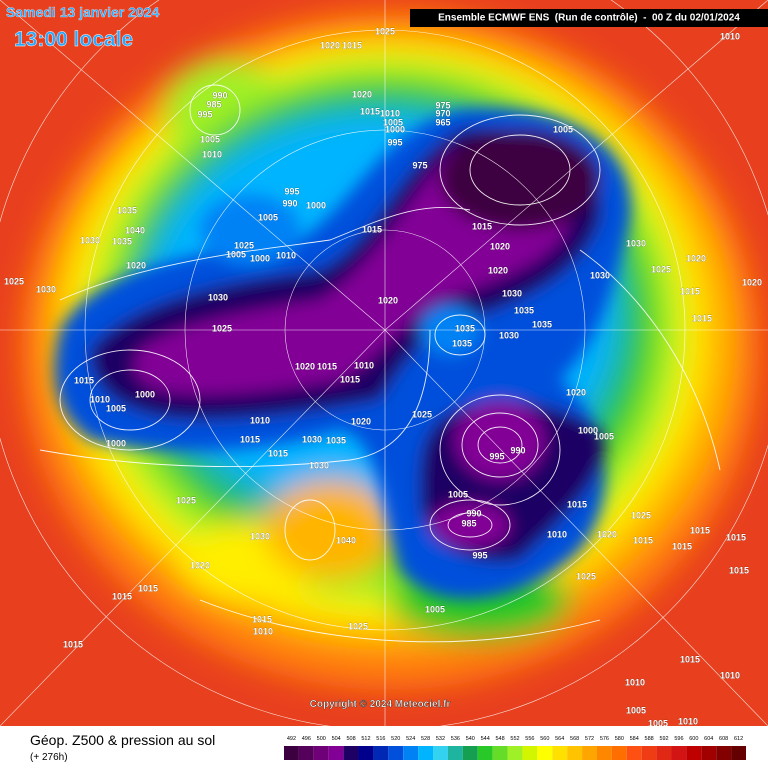  Describe the element at coordinates (529, 739) in the screenshot. I see `legend-level: 556` at that location.